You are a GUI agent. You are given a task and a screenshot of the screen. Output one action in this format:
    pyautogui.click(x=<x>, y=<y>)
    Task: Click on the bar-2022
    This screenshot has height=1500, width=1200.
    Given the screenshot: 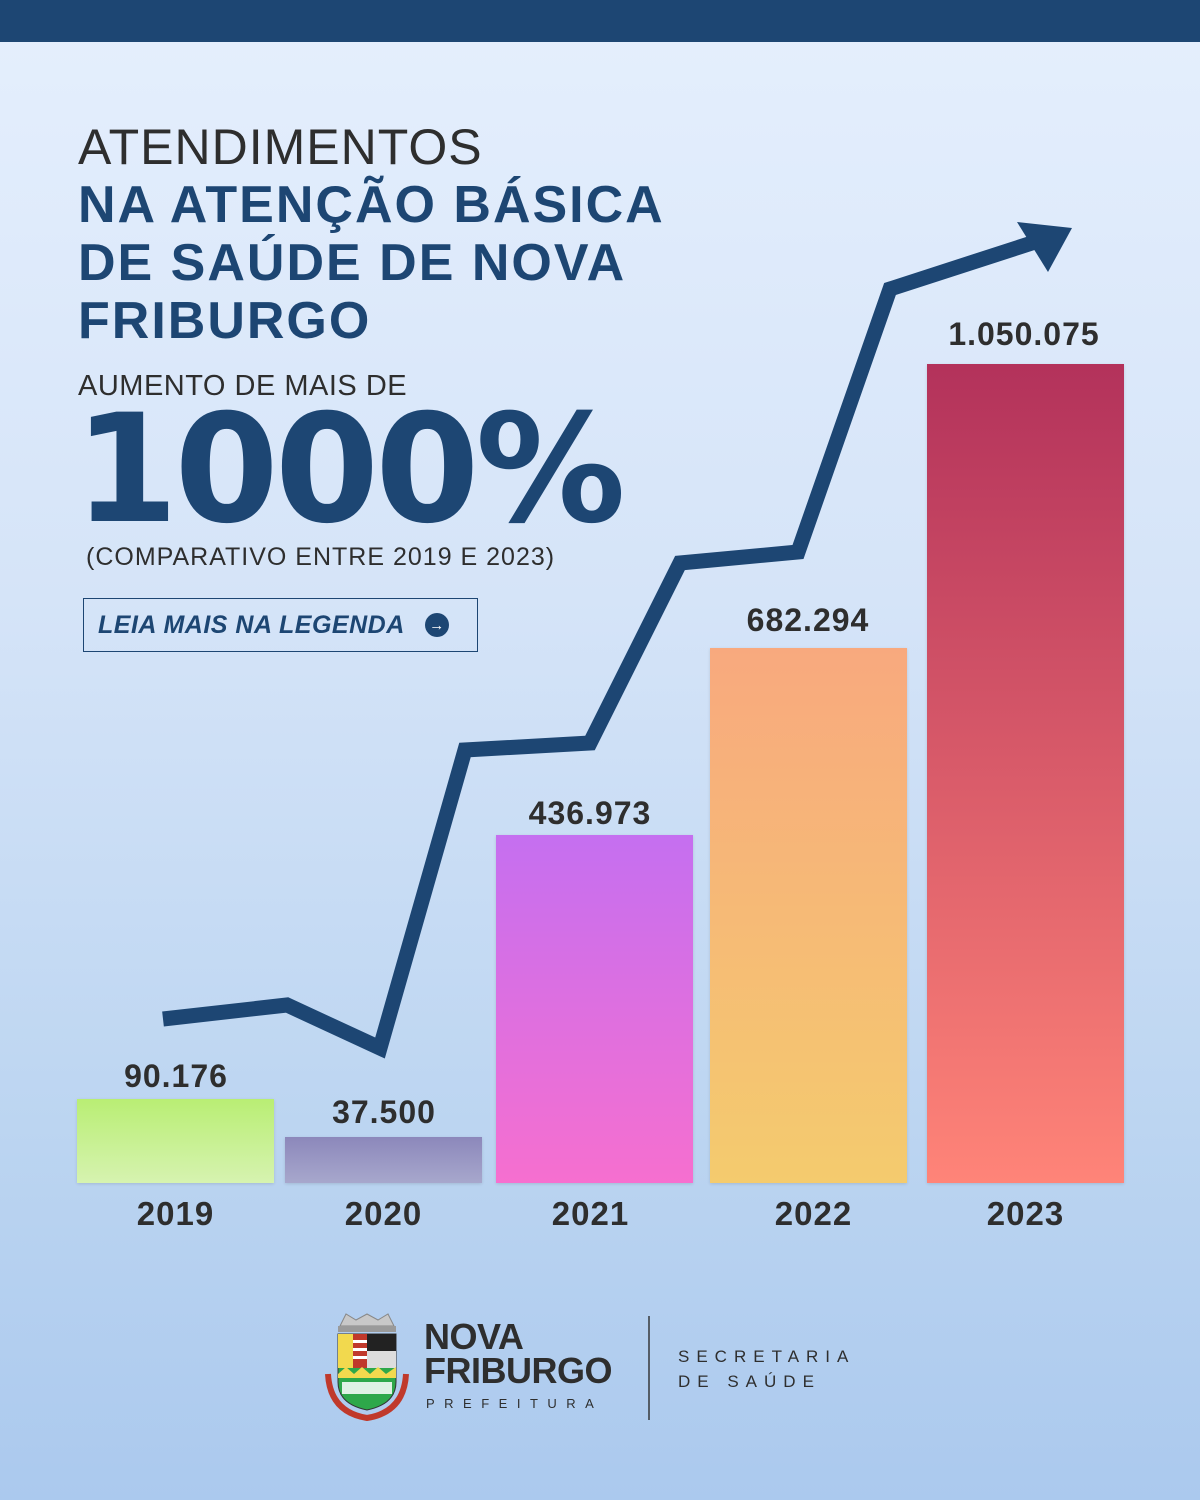 What is the action you would take?
    pyautogui.click(x=808, y=915)
    